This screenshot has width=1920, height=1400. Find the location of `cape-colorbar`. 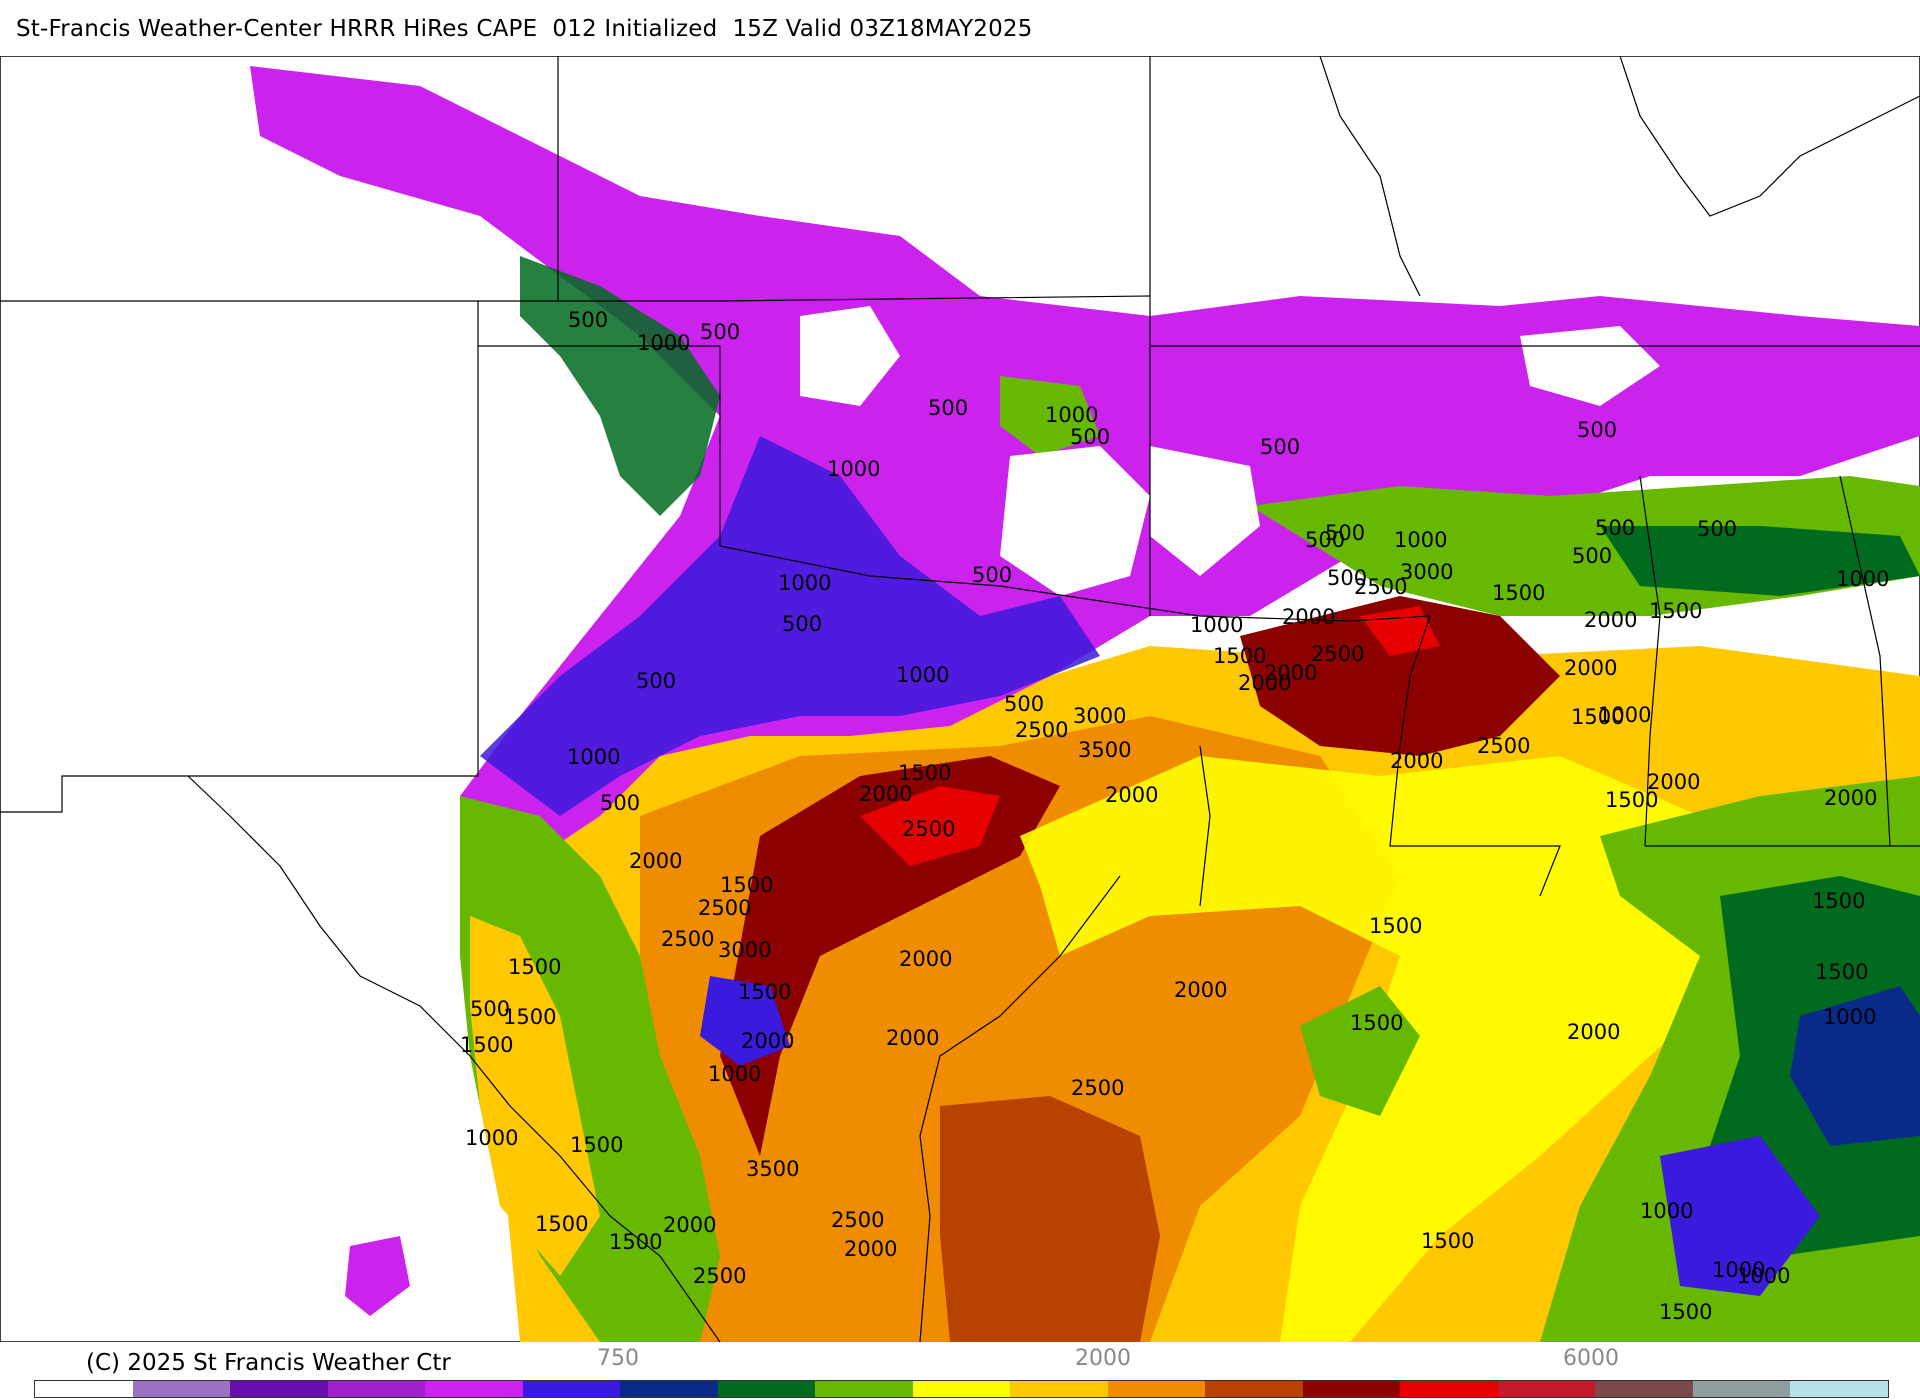

cape-colorbar is located at coordinates (961, 1389).